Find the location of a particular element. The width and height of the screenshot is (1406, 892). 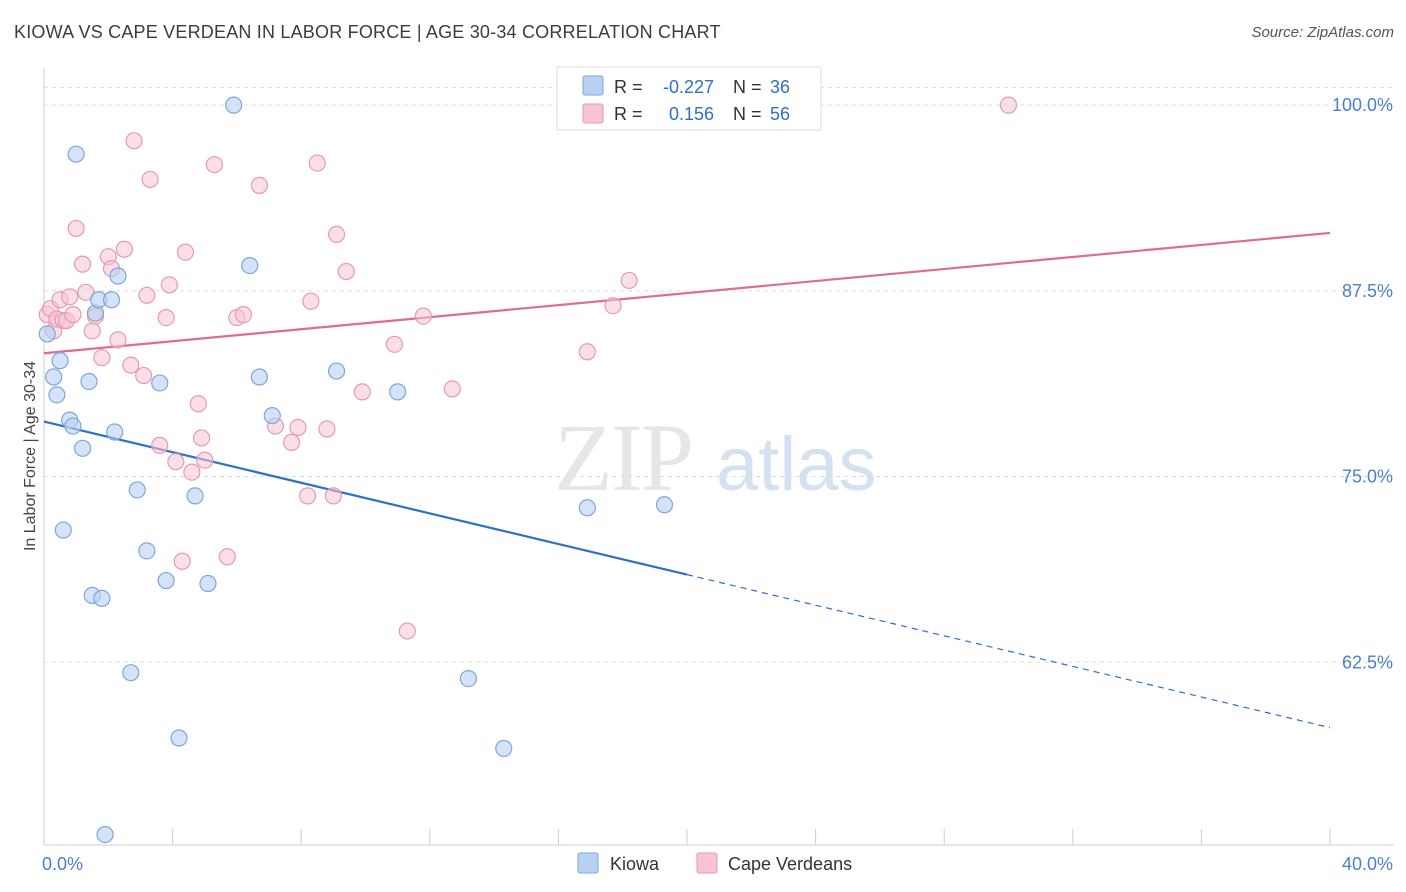

watermark: ZIP atlas is located at coordinates (715, 457).